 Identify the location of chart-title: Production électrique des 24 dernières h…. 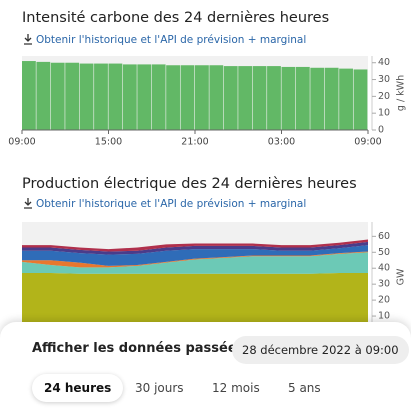
(189, 184).